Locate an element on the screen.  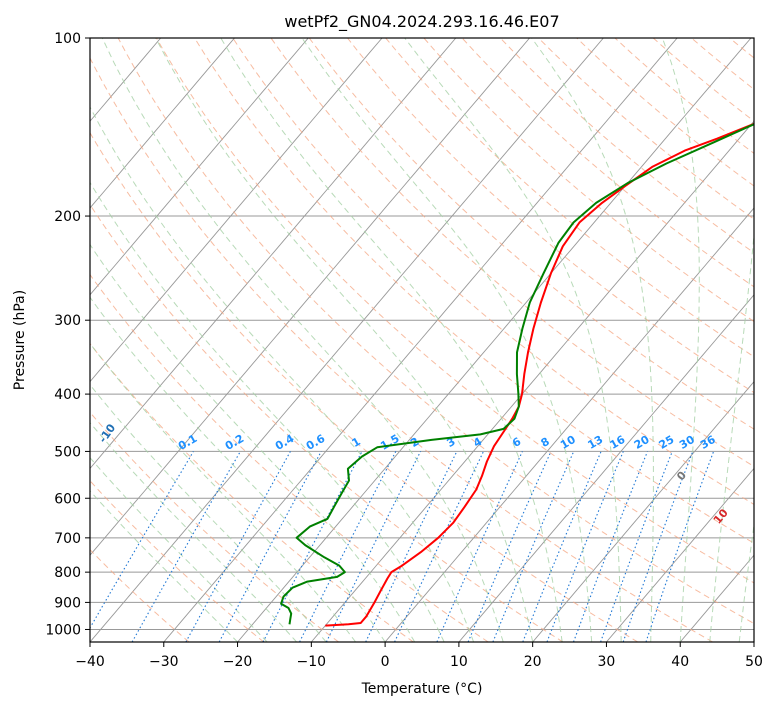
x-tick-label: 20 is located at coordinates (533, 662).